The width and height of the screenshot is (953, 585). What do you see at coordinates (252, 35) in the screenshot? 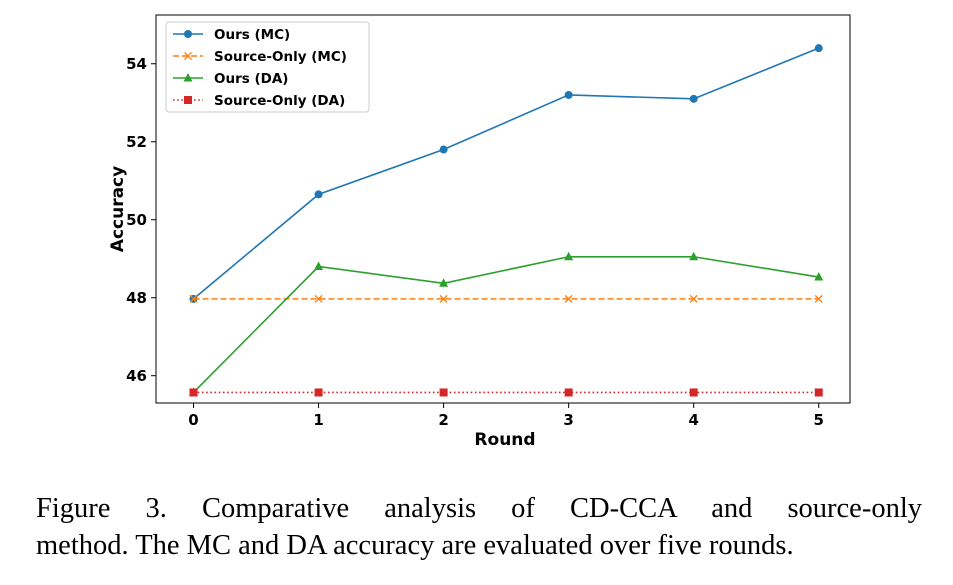
I see `legend-label: Ours (MC)` at bounding box center [252, 35].